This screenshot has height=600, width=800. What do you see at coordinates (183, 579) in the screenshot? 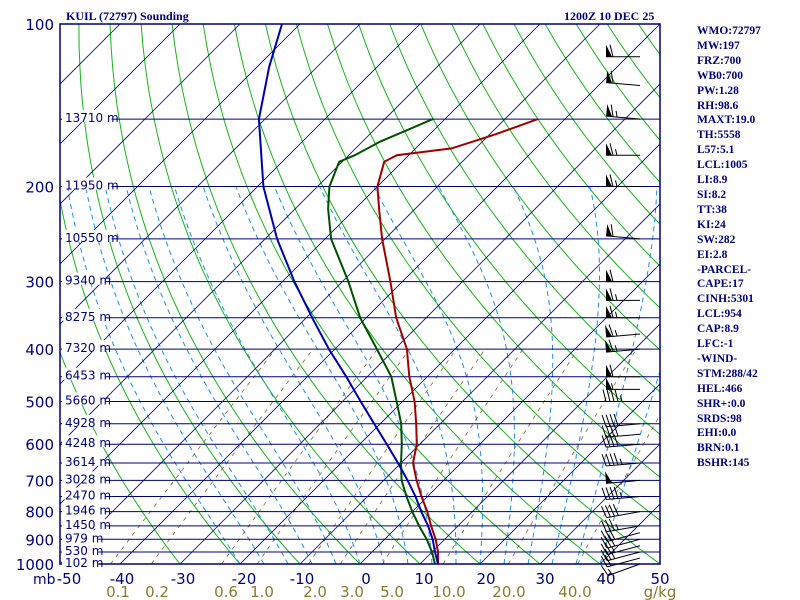
I see `temperature-tick-label: -30` at bounding box center [183, 579].